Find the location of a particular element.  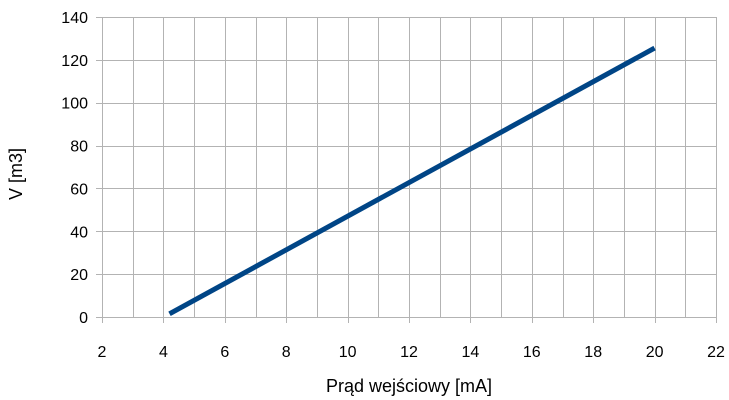

y-tick-label: 140 is located at coordinates (74, 18).